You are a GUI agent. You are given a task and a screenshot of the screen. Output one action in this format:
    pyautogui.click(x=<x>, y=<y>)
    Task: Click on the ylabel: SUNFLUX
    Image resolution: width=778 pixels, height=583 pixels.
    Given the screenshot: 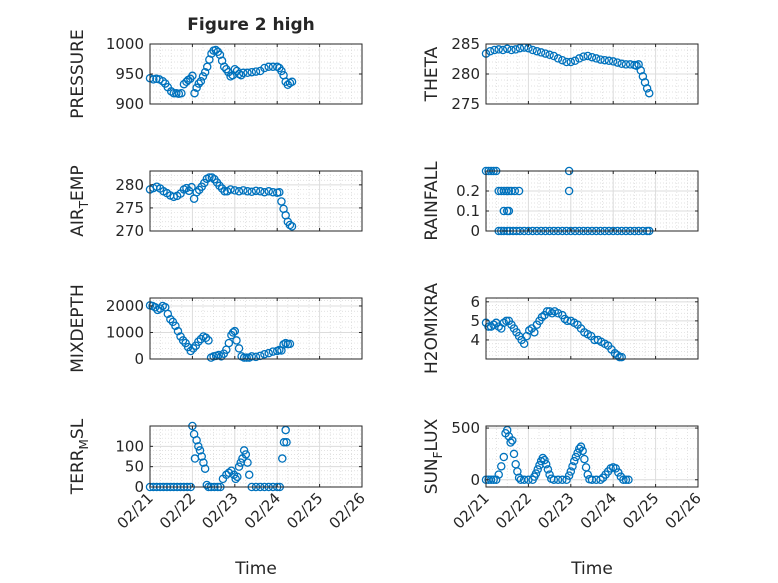 What is the action you would take?
    pyautogui.click(x=433, y=456)
    